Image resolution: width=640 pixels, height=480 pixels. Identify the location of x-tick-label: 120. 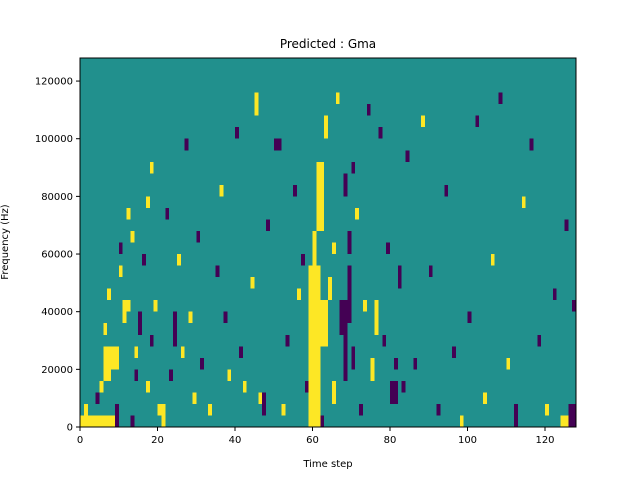
(544, 440).